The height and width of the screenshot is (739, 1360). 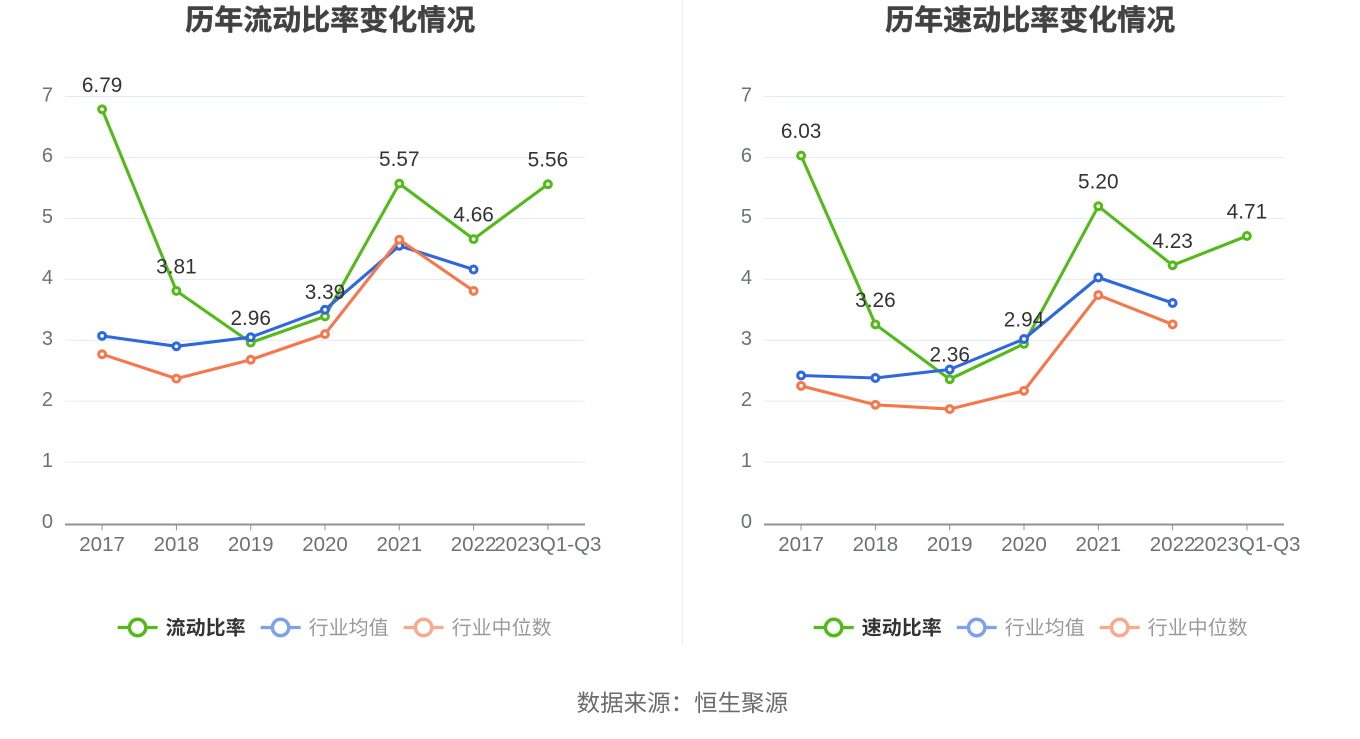 What do you see at coordinates (1098, 182) in the screenshot?
I see `svg-text: 5.20` at bounding box center [1098, 182].